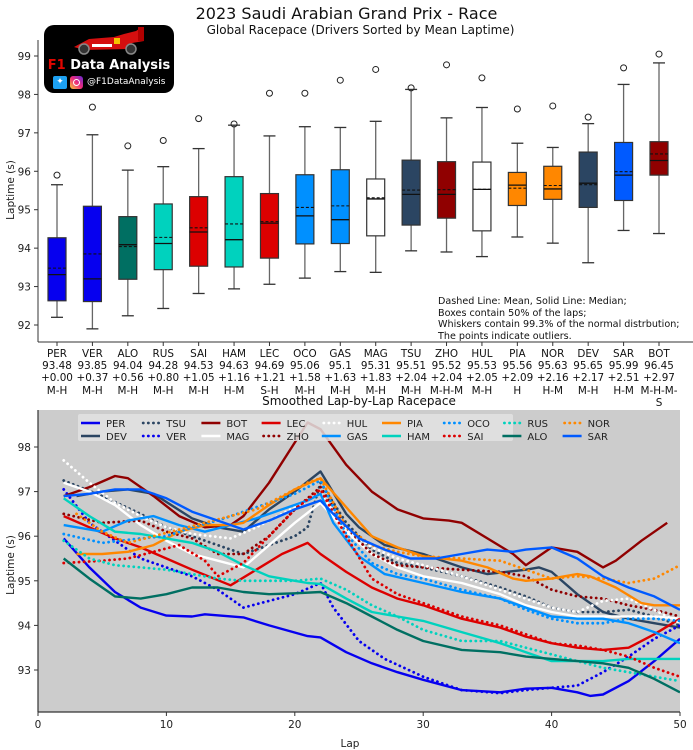  I want to click on chart-title: 2023 Saudi Arabian Grand Prix - Race, so click(346, 13).